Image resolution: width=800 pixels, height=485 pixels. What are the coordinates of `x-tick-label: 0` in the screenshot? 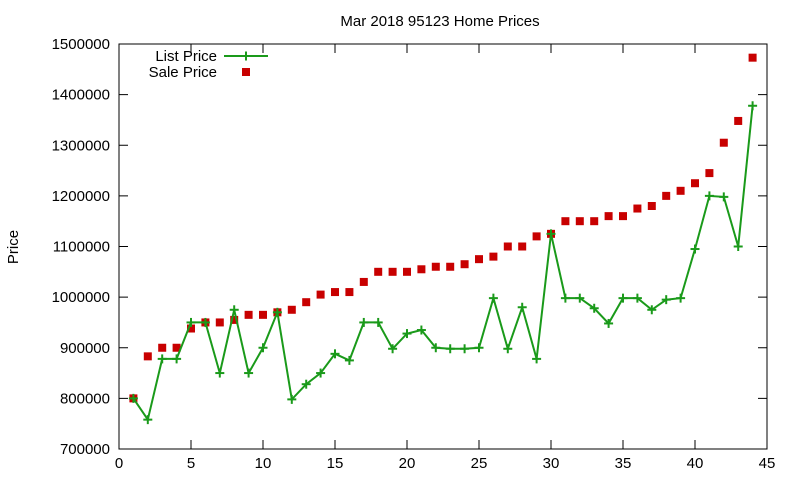 It's located at (119, 463).